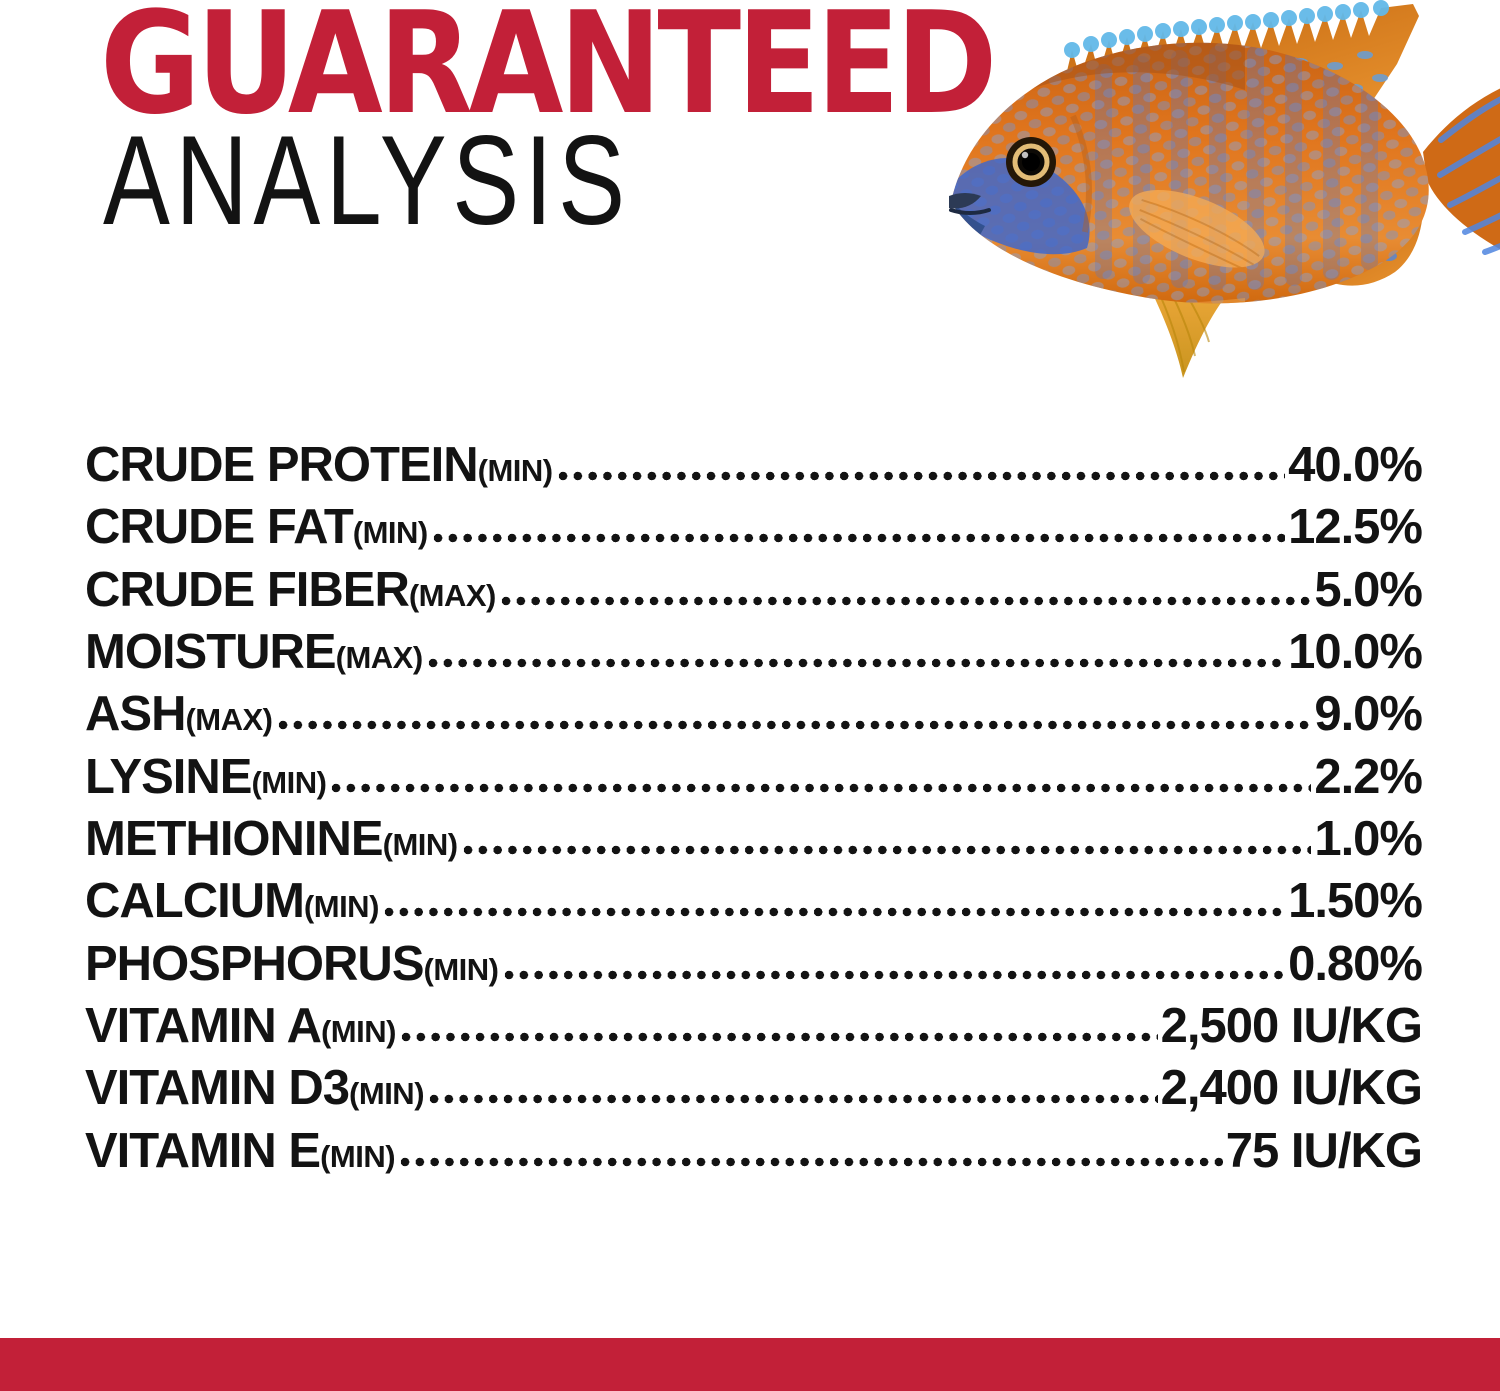 The image size is (1500, 1391). What do you see at coordinates (292, 963) in the screenshot?
I see `nutrient-label: PHOSPHORUS(MIN)` at bounding box center [292, 963].